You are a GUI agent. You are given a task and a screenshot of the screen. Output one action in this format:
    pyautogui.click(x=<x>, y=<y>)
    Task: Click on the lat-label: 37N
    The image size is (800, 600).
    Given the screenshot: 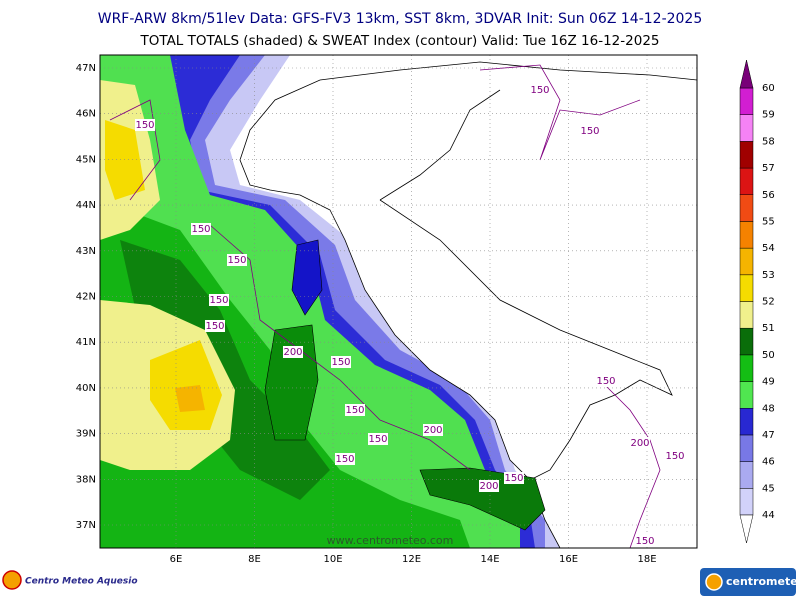 What is the action you would take?
    pyautogui.click(x=86, y=525)
    